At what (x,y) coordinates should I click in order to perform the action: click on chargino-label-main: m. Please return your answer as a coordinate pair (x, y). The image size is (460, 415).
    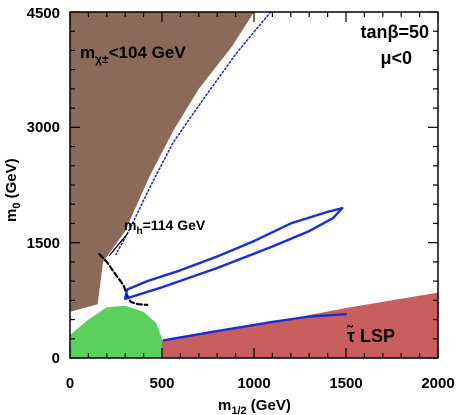
    Looking at the image, I should click on (87, 52).